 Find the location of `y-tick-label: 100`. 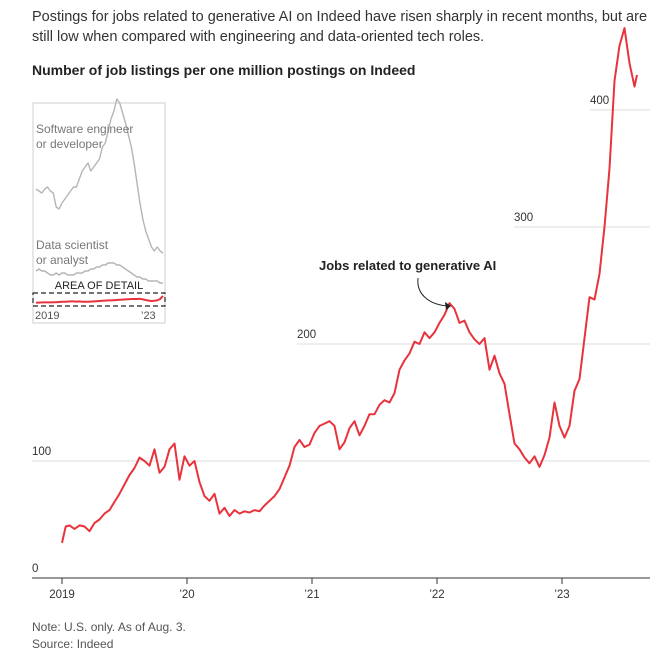

y-tick-label: 100 is located at coordinates (41, 452).